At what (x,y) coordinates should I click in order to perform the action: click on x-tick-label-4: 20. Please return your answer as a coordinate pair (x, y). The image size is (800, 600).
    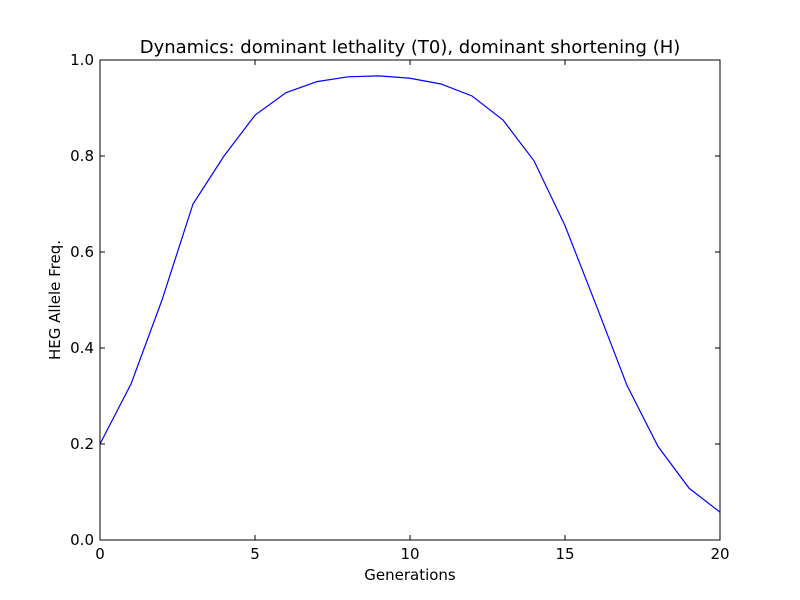
    Looking at the image, I should click on (719, 554).